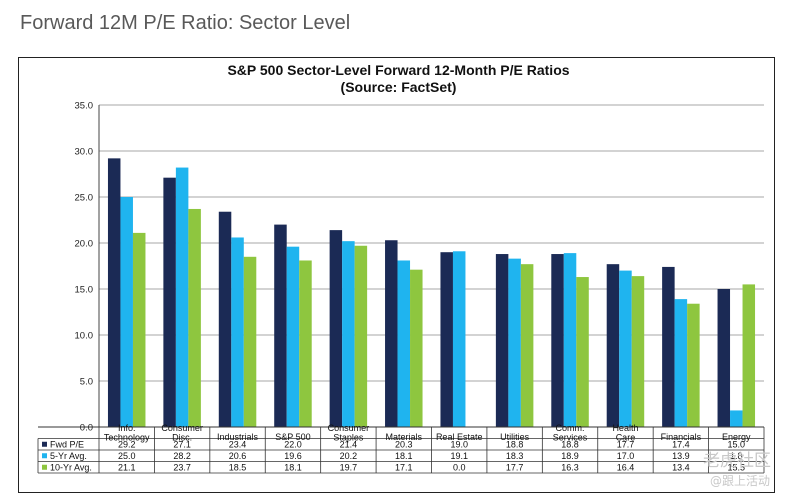  What do you see at coordinates (625, 428) in the screenshot?
I see `category-label: Health` at bounding box center [625, 428].